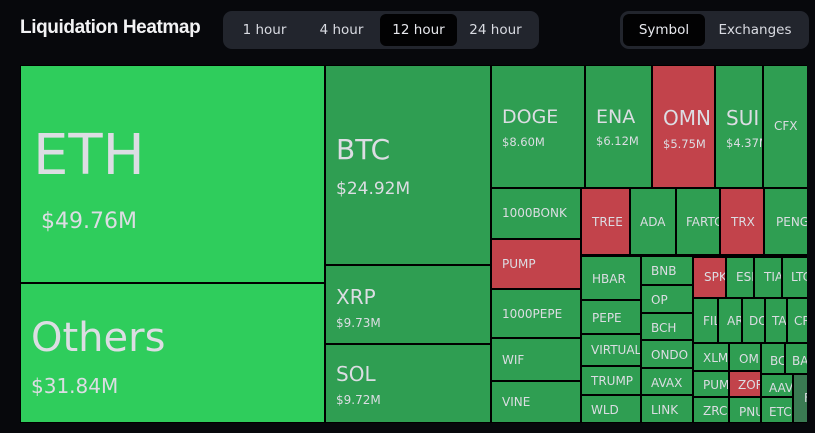 The width and height of the screenshot is (815, 433). What do you see at coordinates (538, 126) in the screenshot?
I see `treemap-tile: DOGE $8.60M` at bounding box center [538, 126].